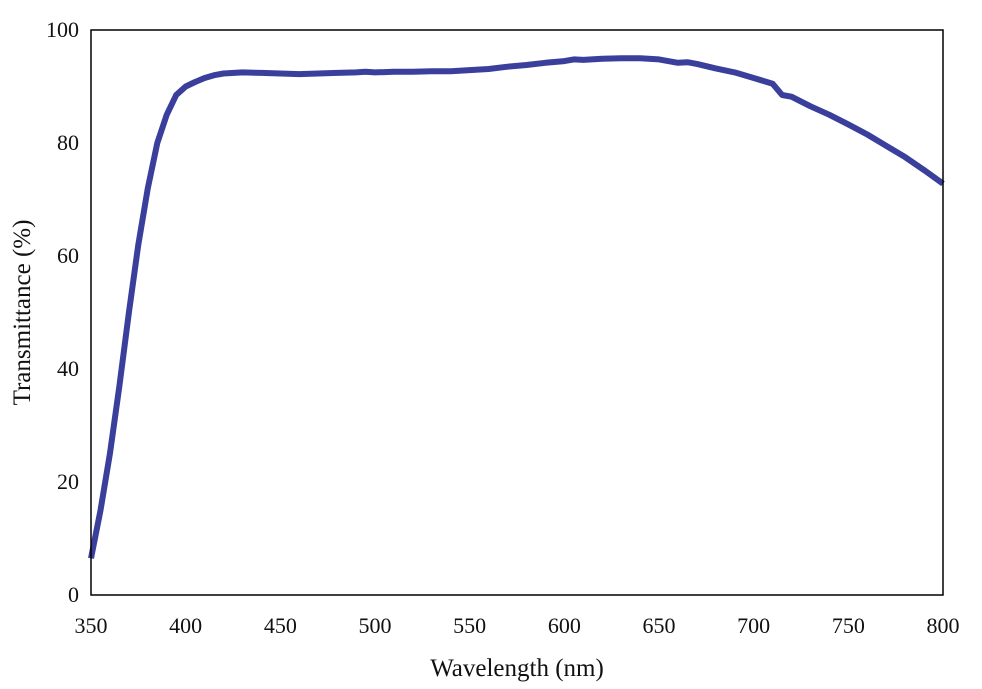  I want to click on x-tick-label: 550, so click(469, 625).